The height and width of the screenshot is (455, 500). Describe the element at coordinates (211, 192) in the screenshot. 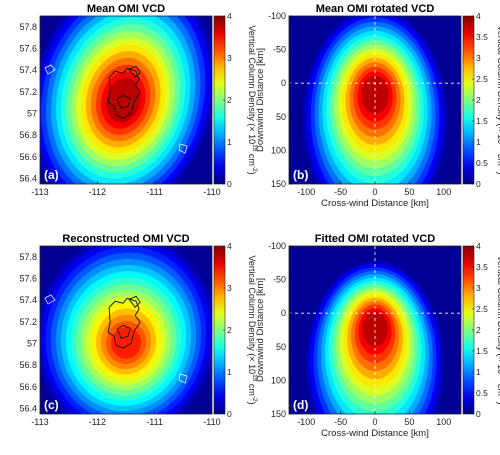

I see `x-tick-label: -110` at that location.